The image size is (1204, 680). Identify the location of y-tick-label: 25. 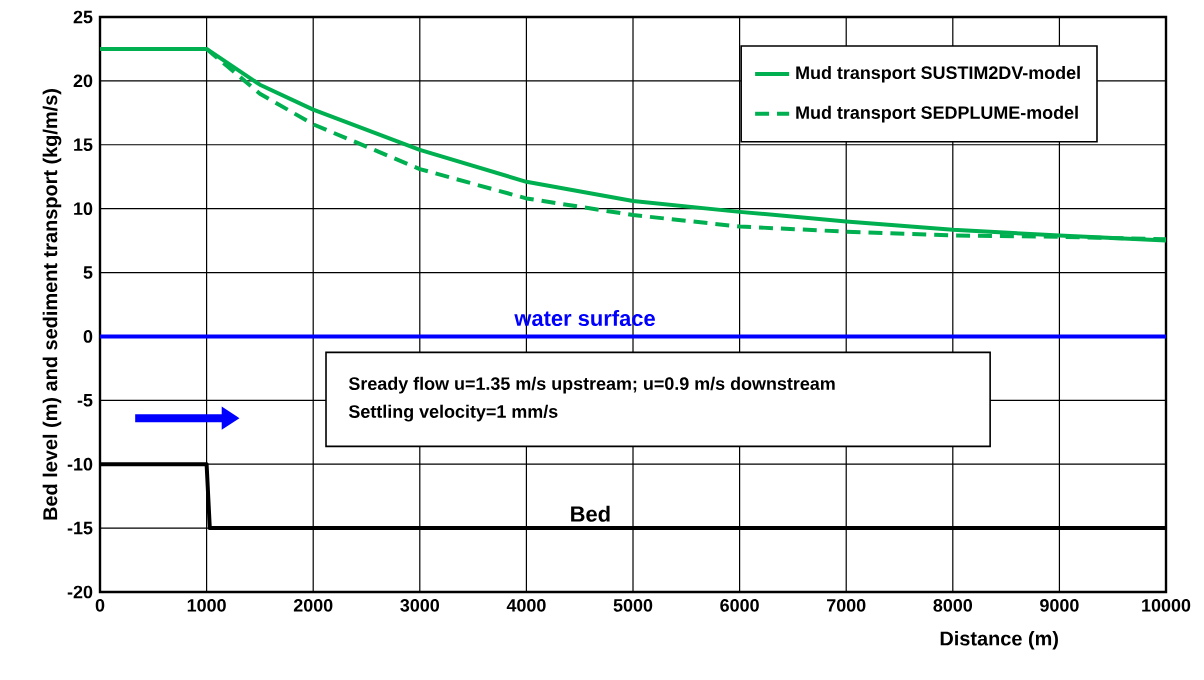
(83, 17).